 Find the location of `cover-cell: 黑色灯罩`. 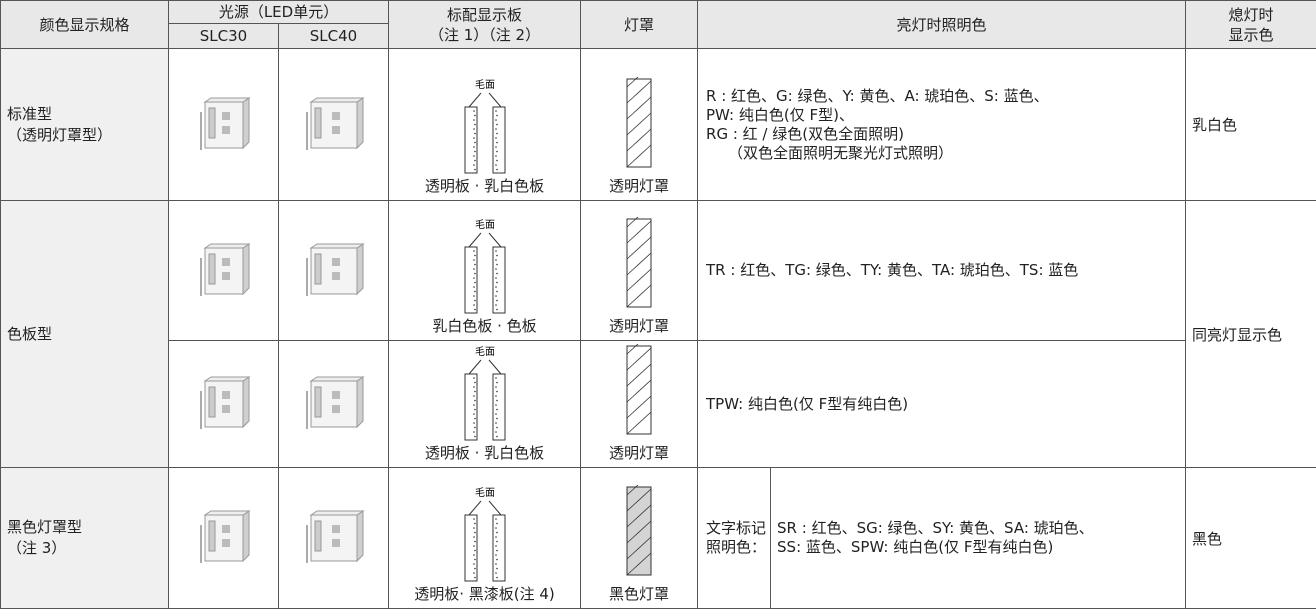

cover-cell: 黑色灯罩 is located at coordinates (639, 538).